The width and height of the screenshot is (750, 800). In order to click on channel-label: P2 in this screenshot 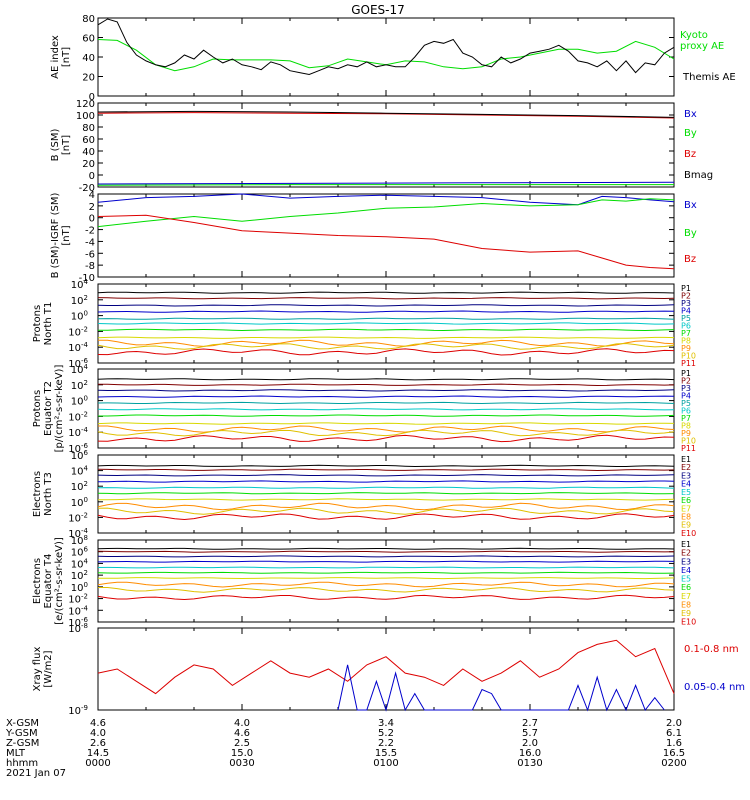, I will do `click(686, 381)`.